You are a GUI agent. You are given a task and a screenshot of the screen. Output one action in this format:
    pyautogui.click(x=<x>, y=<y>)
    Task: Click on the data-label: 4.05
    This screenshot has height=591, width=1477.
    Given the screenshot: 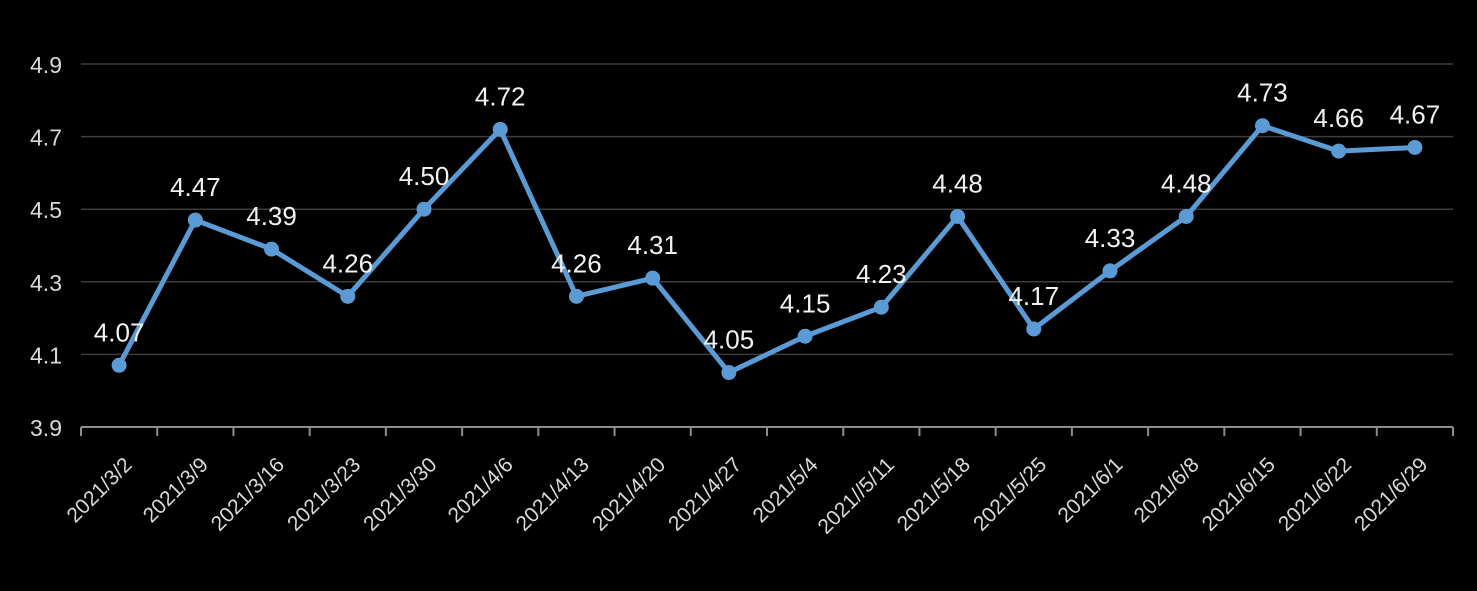 What is the action you would take?
    pyautogui.click(x=729, y=340)
    